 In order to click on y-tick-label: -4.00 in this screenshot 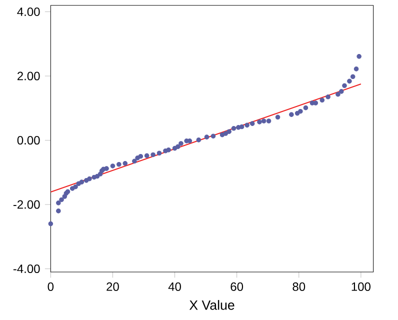, I will do `click(26, 269)`.